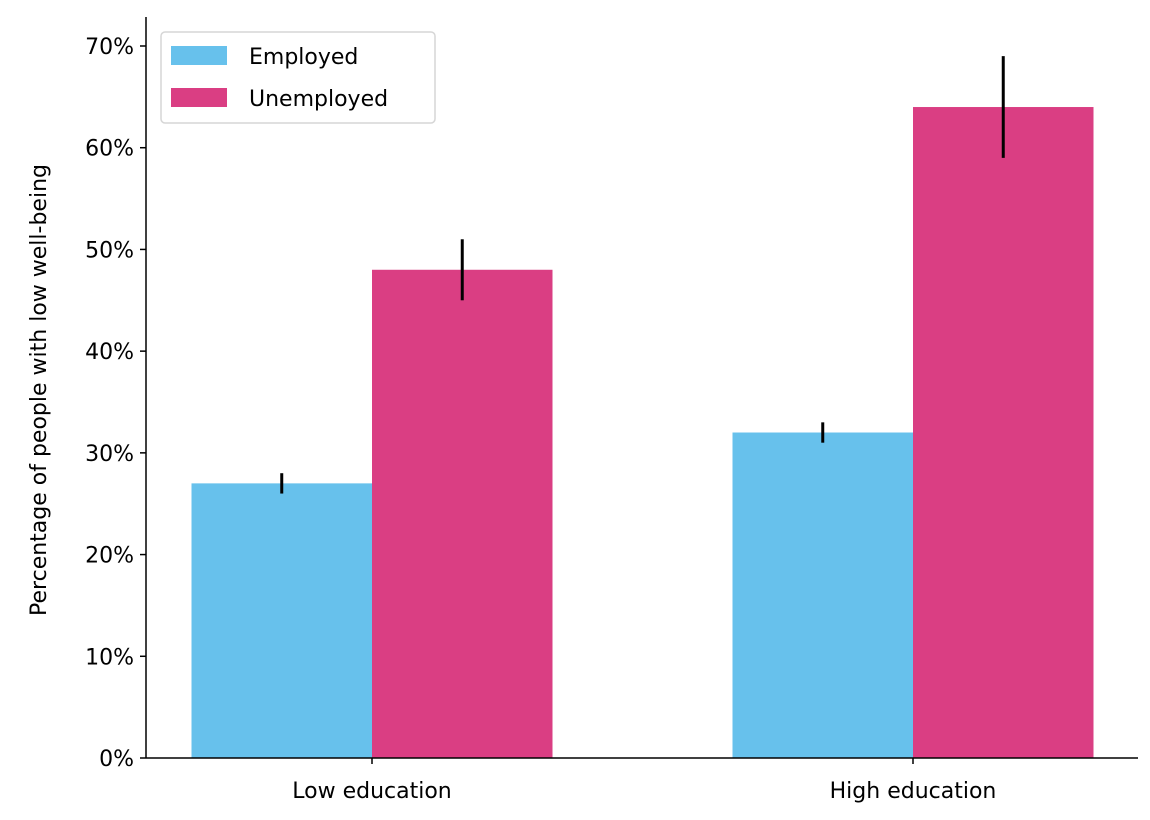 This screenshot has height=820, width=1150. I want to click on bar-employed-high-education, so click(822, 595).